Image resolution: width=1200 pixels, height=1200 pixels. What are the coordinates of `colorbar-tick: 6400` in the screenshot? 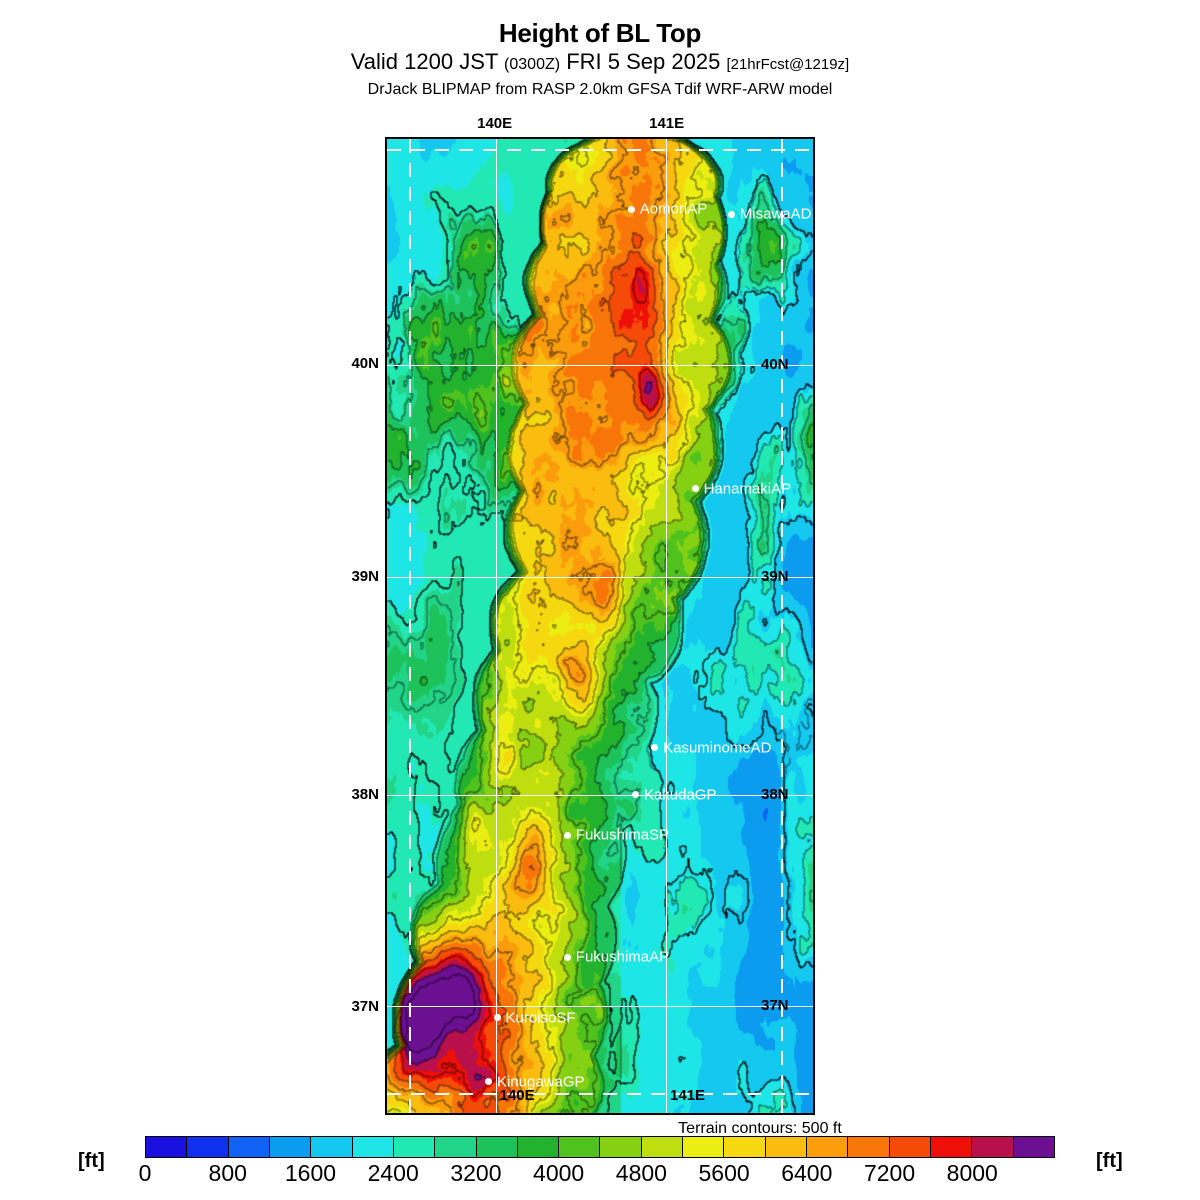 It's located at (807, 1173).